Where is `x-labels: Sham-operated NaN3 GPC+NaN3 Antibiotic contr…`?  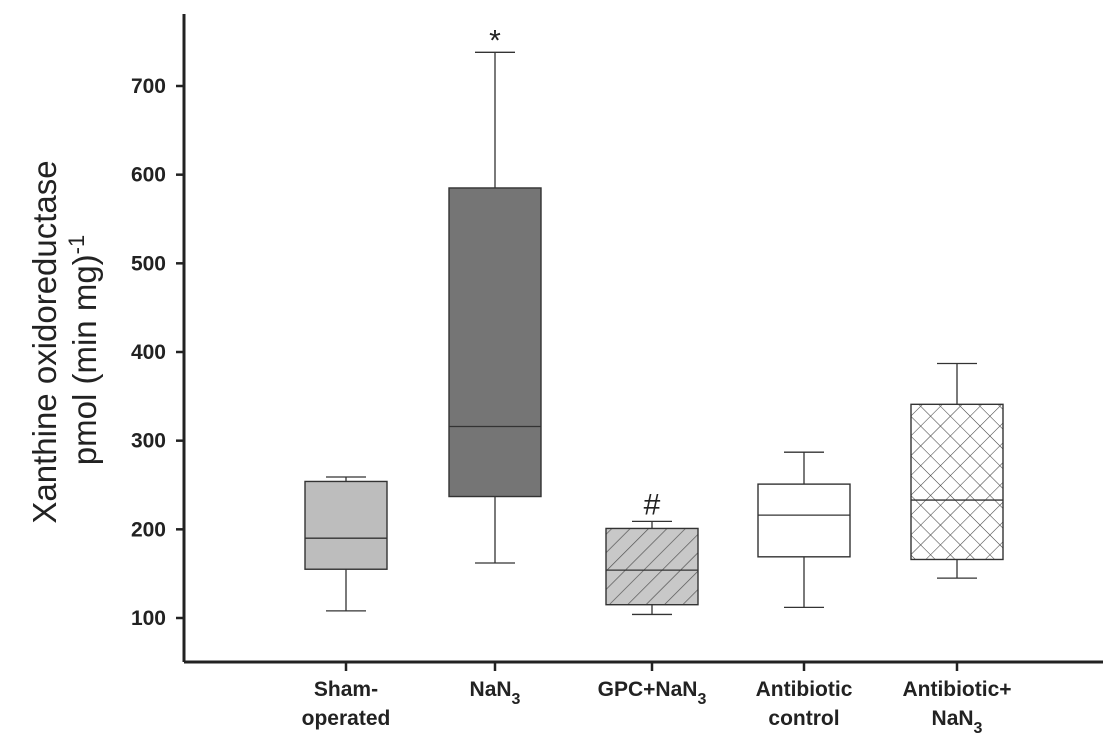 x-labels: Sham-operated NaN3 GPC+NaN3 Antibiotic contr… is located at coordinates (657, 707).